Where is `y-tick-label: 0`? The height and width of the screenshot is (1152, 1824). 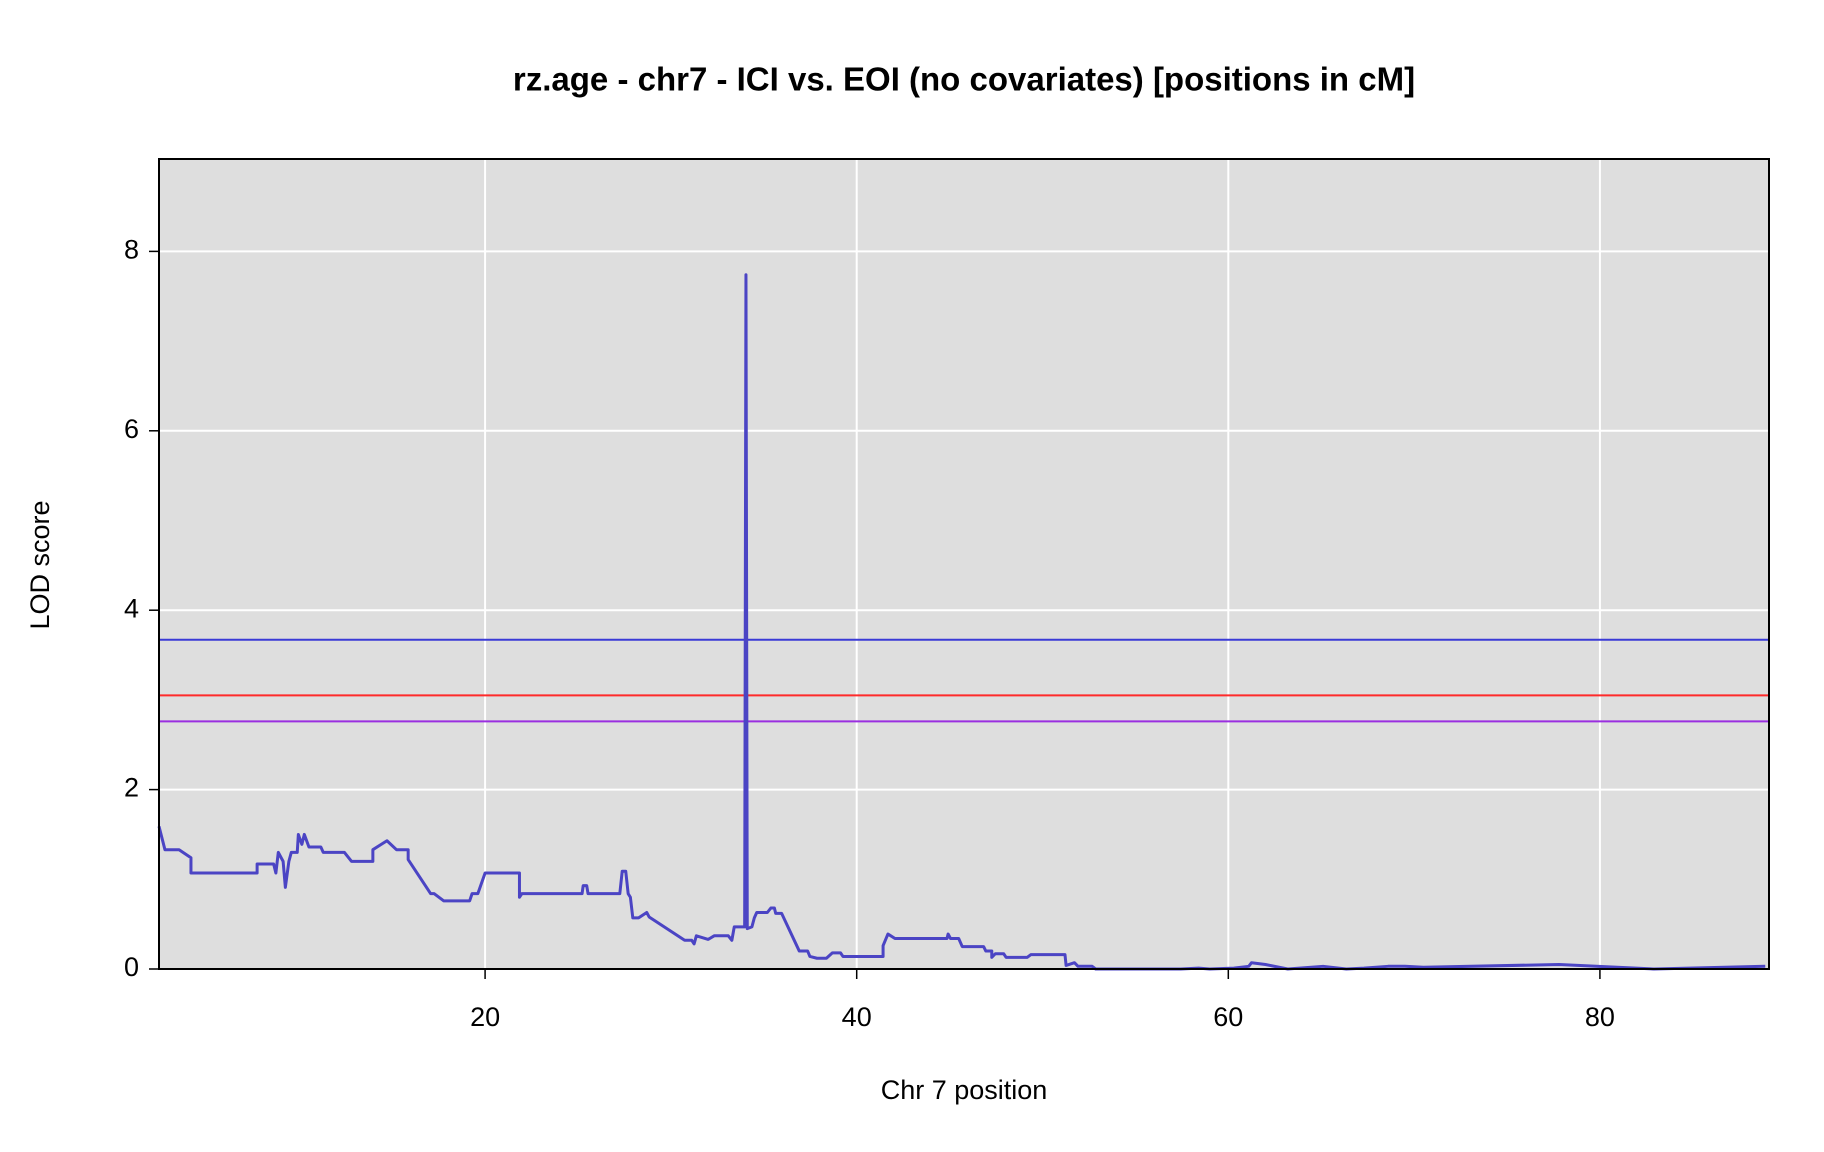
y-tick-label: 0 is located at coordinates (131, 967).